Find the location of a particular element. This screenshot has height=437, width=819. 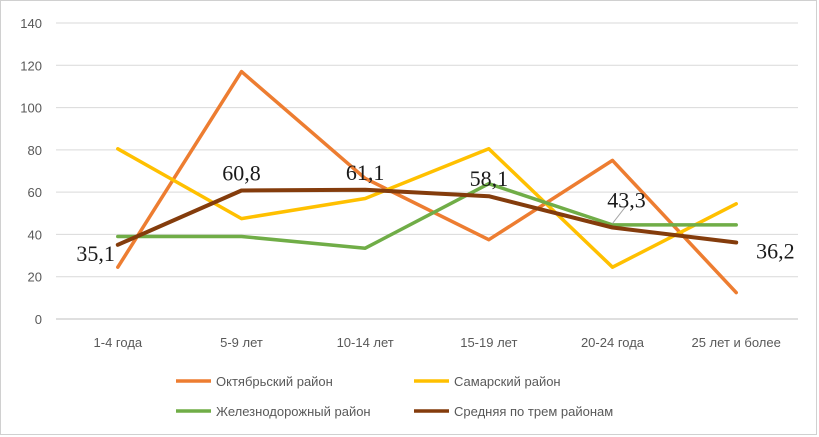

x-tick-label: 25 лет и более is located at coordinates (735, 342).